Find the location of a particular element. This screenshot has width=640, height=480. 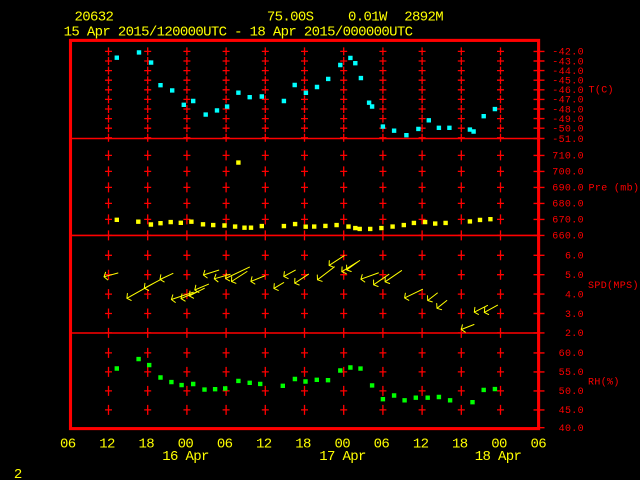

svg-text: 2.0 is located at coordinates (574, 334).